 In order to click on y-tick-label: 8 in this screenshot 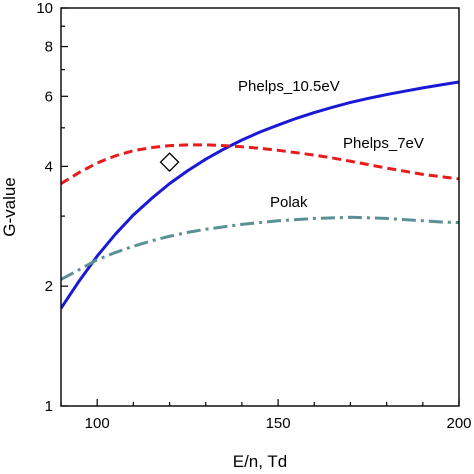, I will do `click(49, 47)`.